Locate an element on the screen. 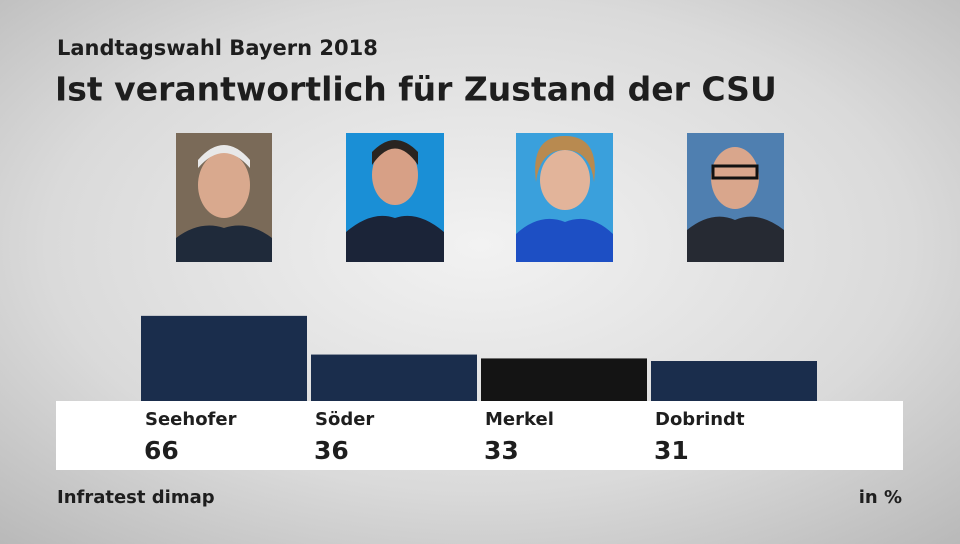 The height and width of the screenshot is (544, 960). value-label: 33 is located at coordinates (501, 450).